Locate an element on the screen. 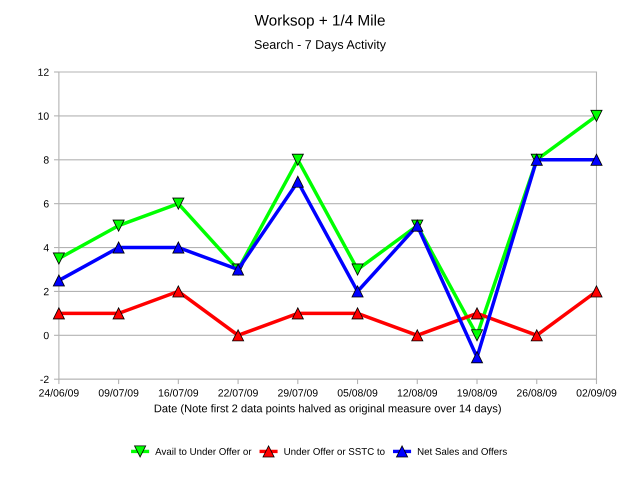 The width and height of the screenshot is (640, 480). x-tick-label: 29/07/09 is located at coordinates (298, 392).